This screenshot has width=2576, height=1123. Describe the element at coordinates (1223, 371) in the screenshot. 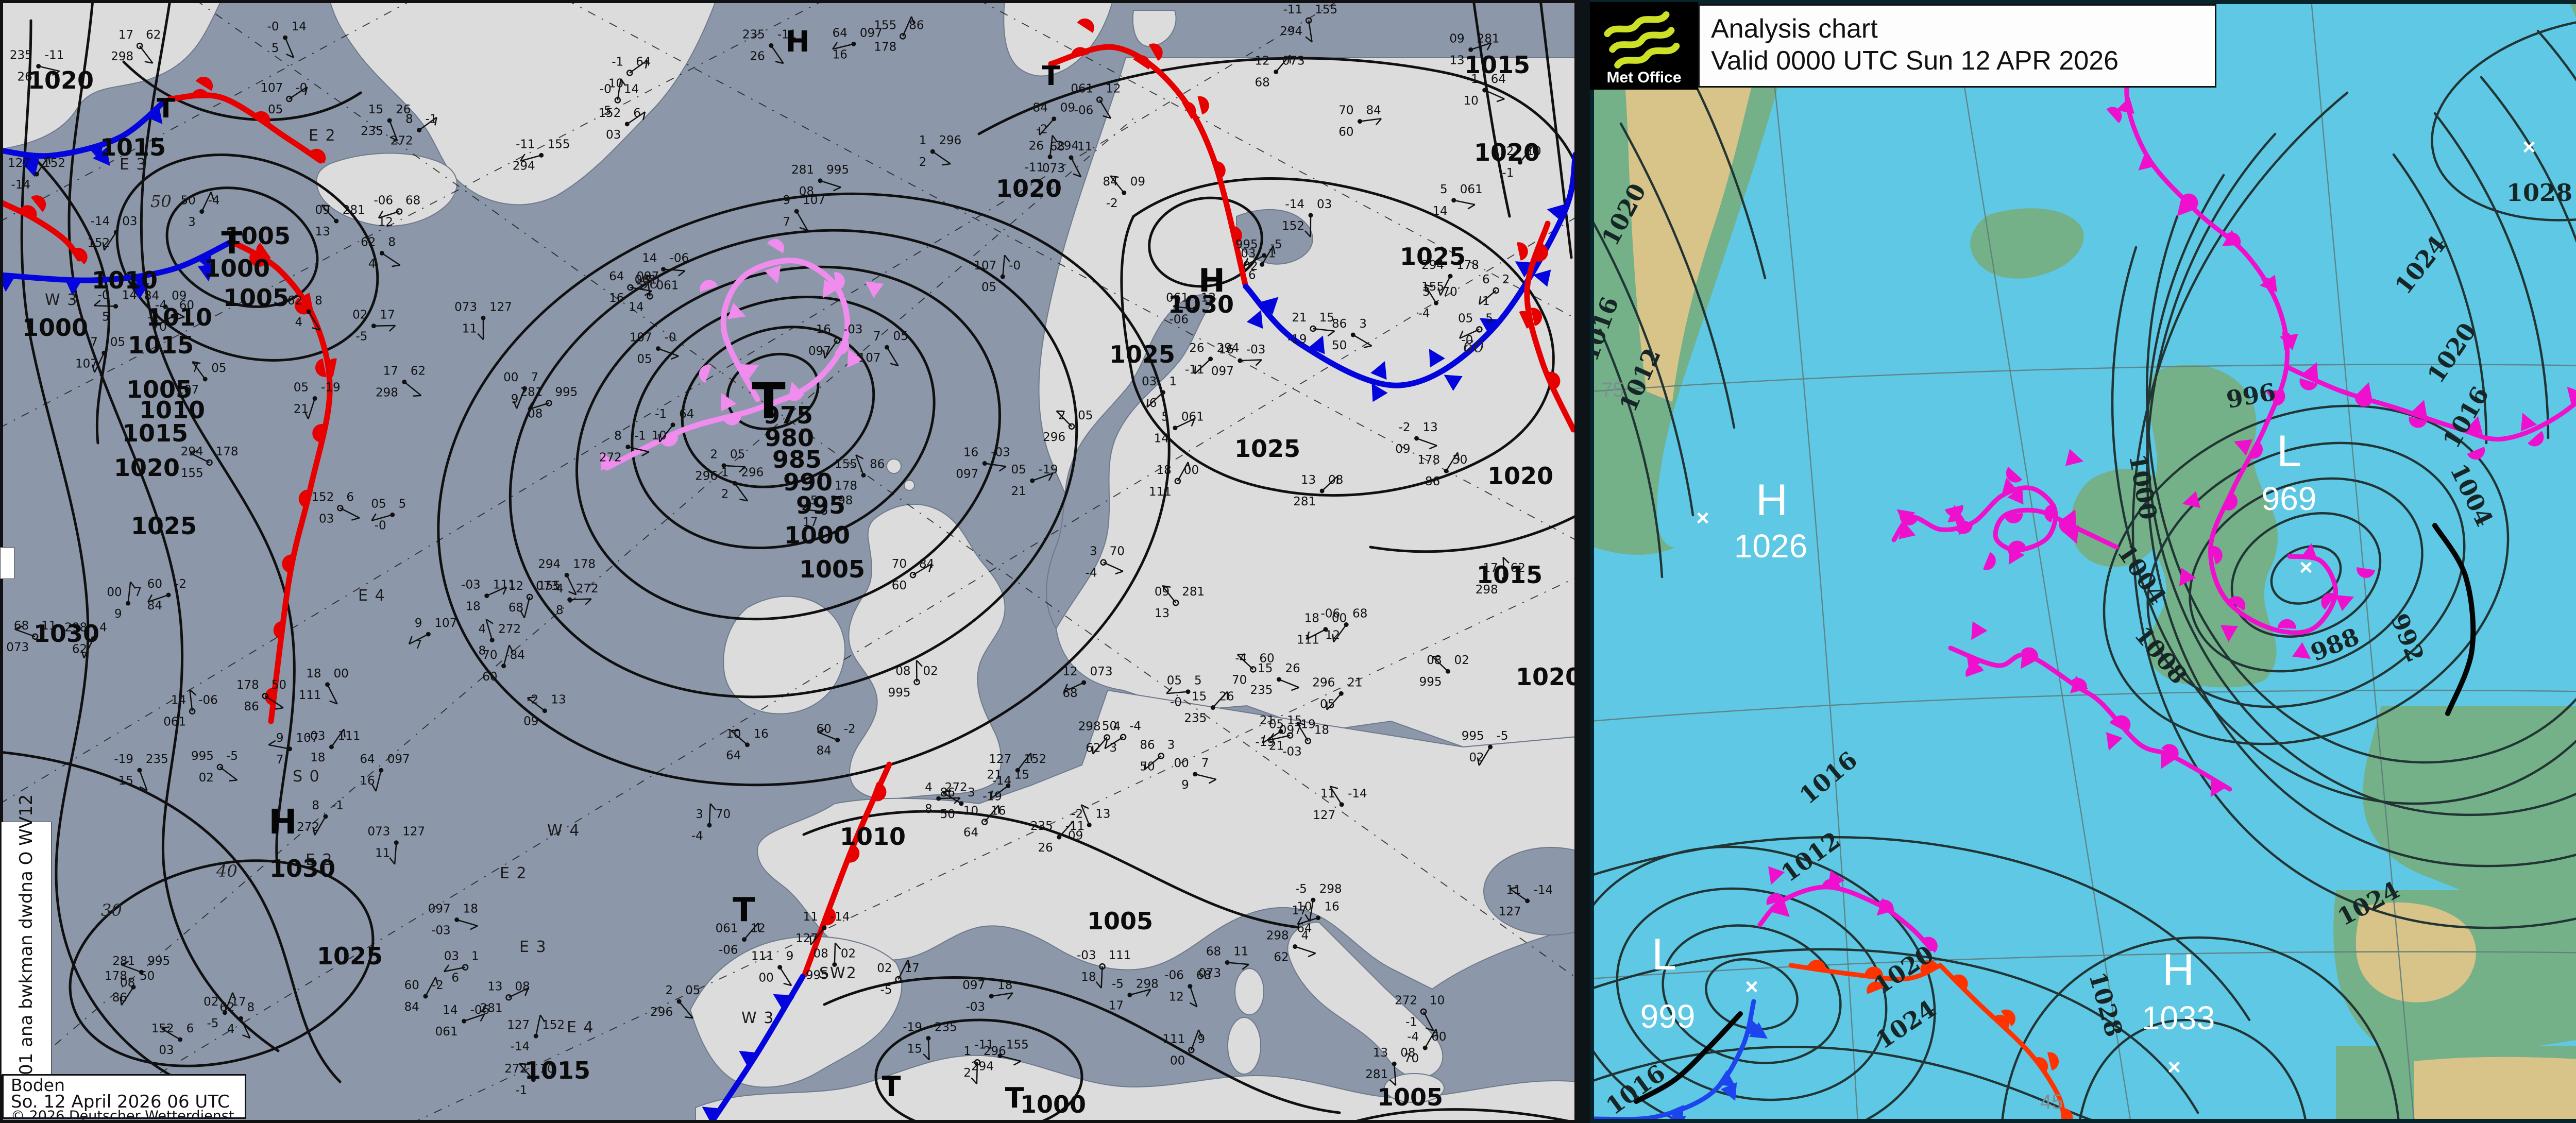

I see `svg-text: 097` at that location.